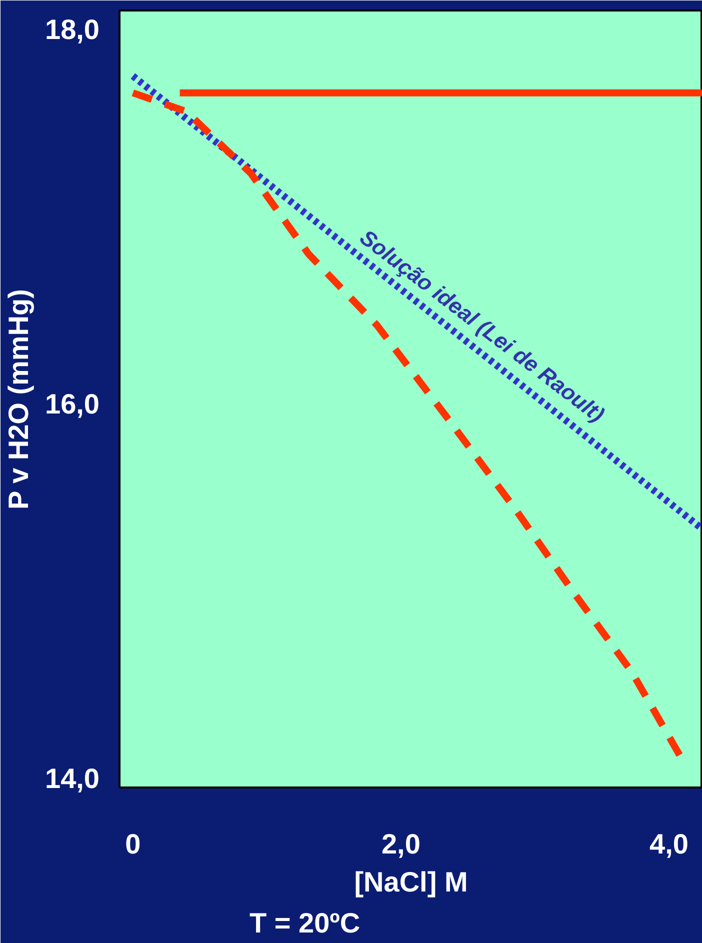  Describe the element at coordinates (72, 778) in the screenshot. I see `y-tick-label: 14,0` at that location.